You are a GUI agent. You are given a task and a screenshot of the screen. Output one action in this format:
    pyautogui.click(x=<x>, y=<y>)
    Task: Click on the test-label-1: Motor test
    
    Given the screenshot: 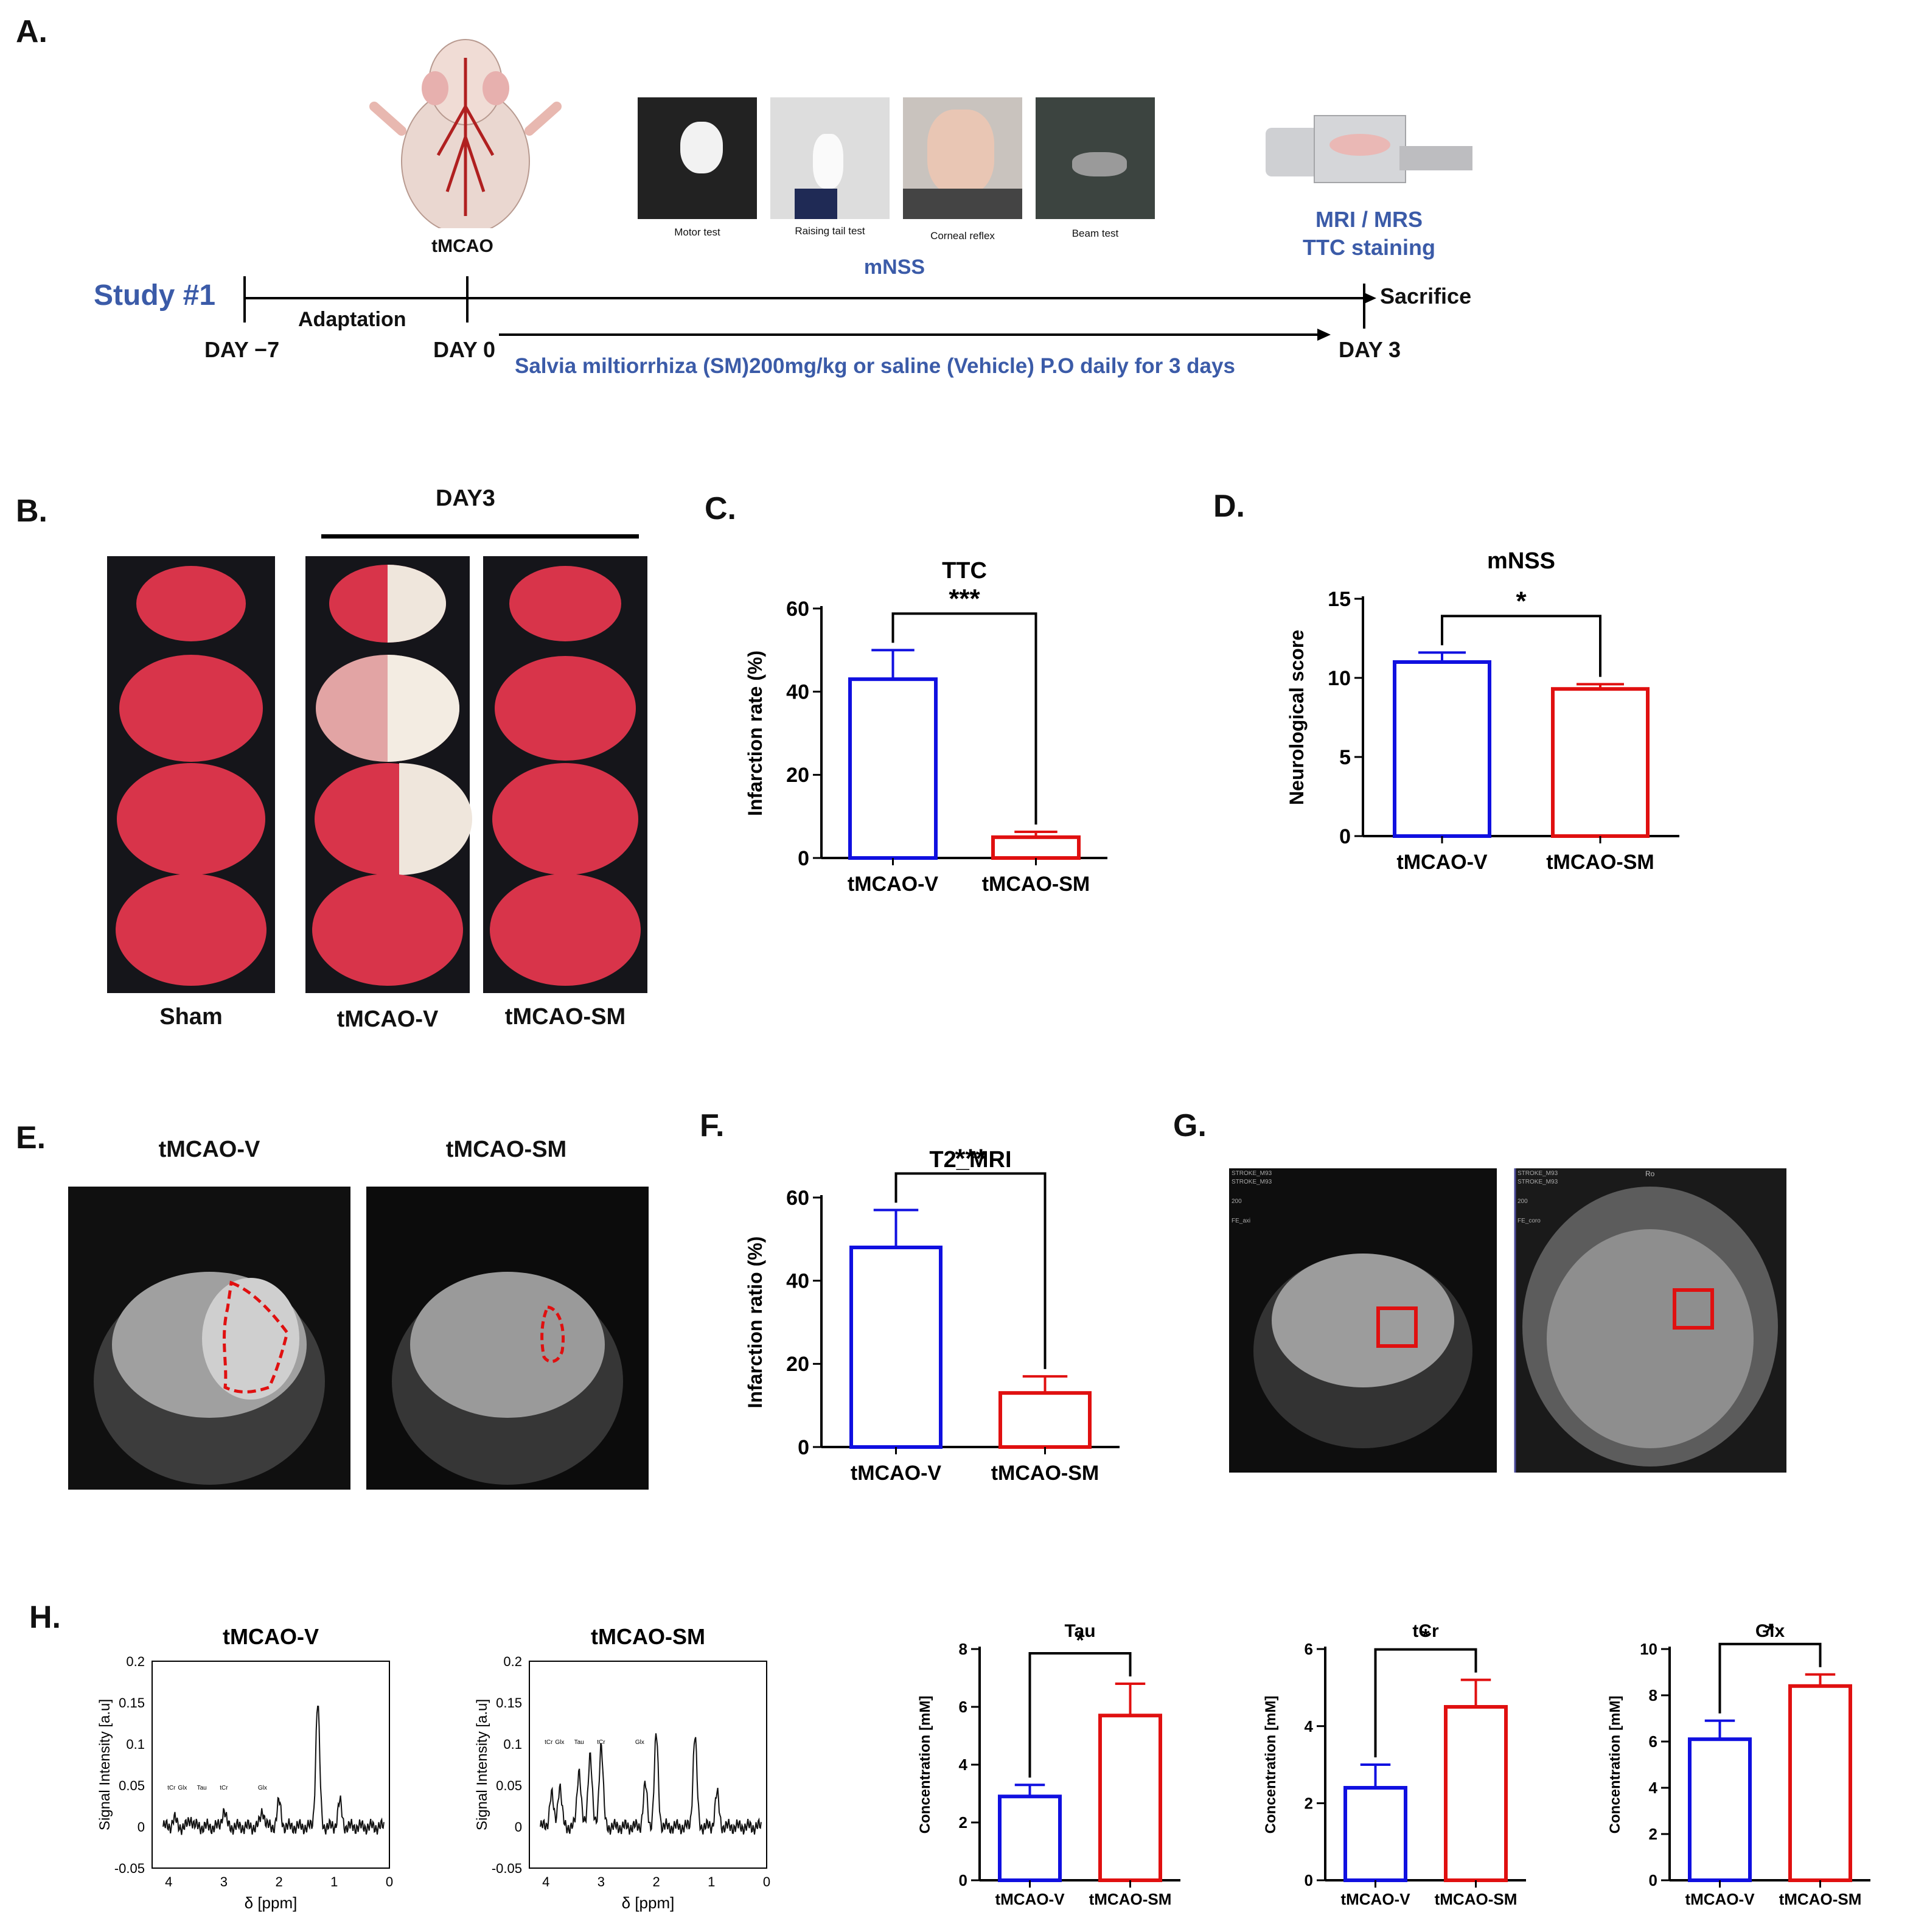 What is the action you would take?
    pyautogui.click(x=697, y=232)
    